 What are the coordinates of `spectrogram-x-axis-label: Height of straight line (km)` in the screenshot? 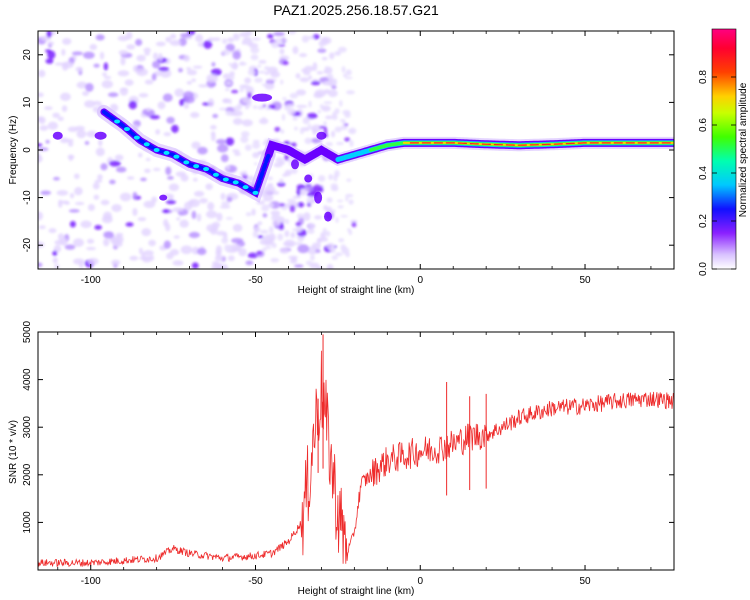 It's located at (356, 290).